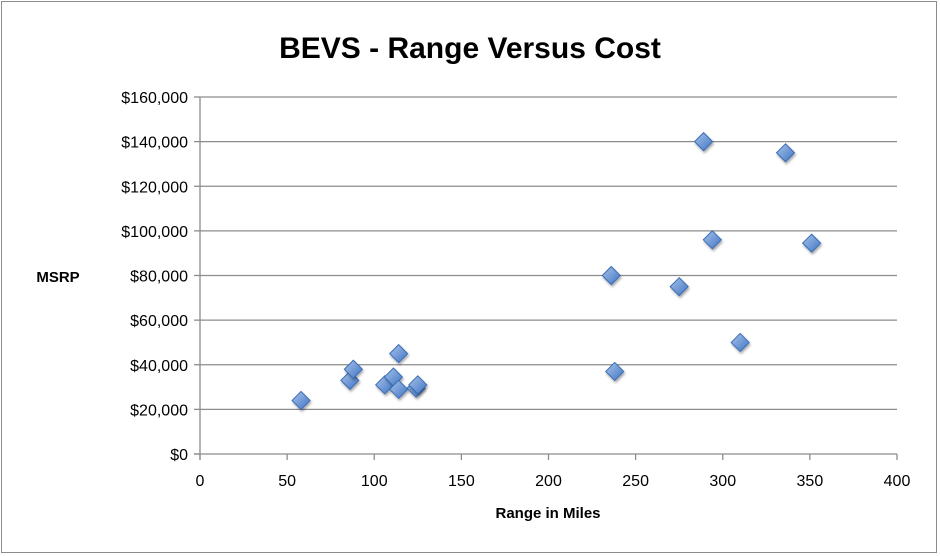 The width and height of the screenshot is (940, 556). What do you see at coordinates (461, 481) in the screenshot?
I see `x-tick-label: 150` at bounding box center [461, 481].